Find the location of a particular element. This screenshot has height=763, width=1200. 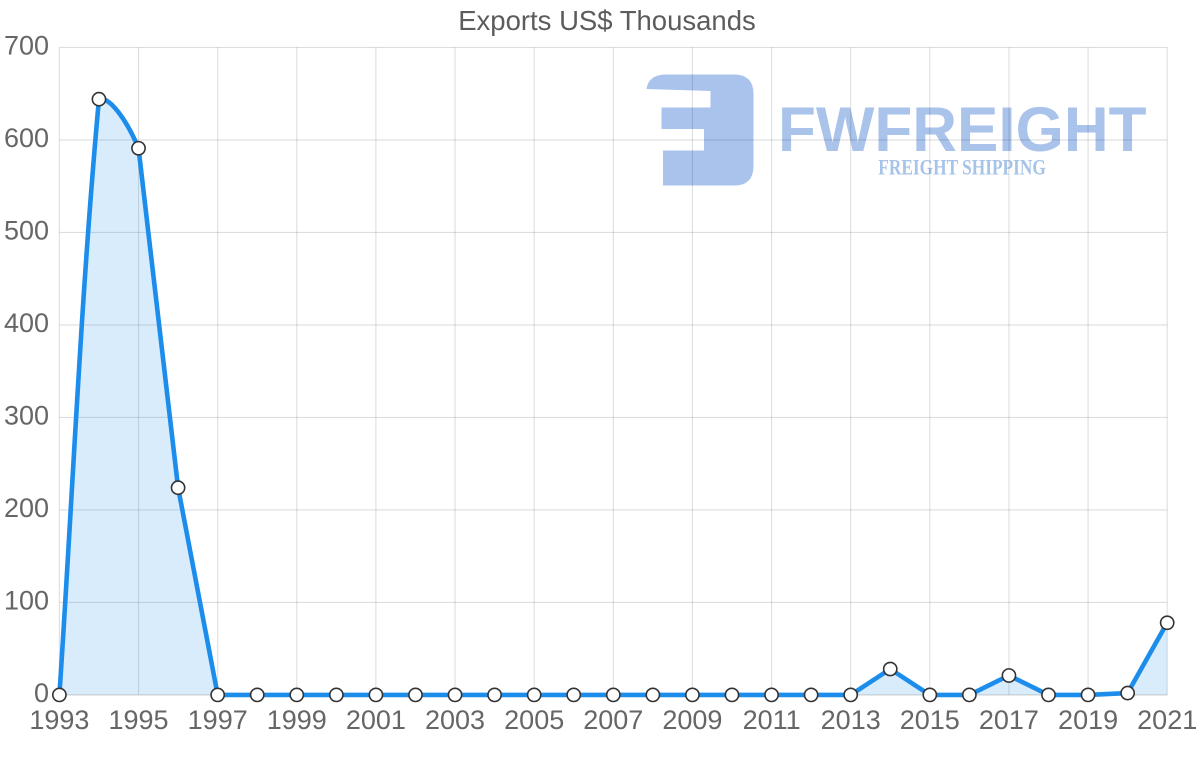

svg-text: 1993 is located at coordinates (59, 720).